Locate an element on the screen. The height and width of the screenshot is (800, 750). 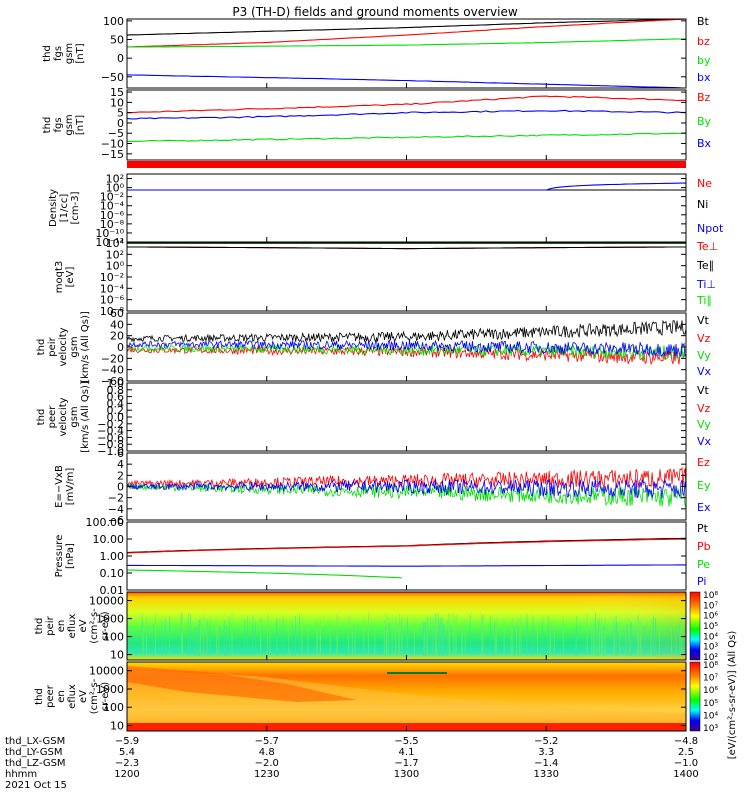
legend-pressure-Pb: Pb is located at coordinates (704, 546).